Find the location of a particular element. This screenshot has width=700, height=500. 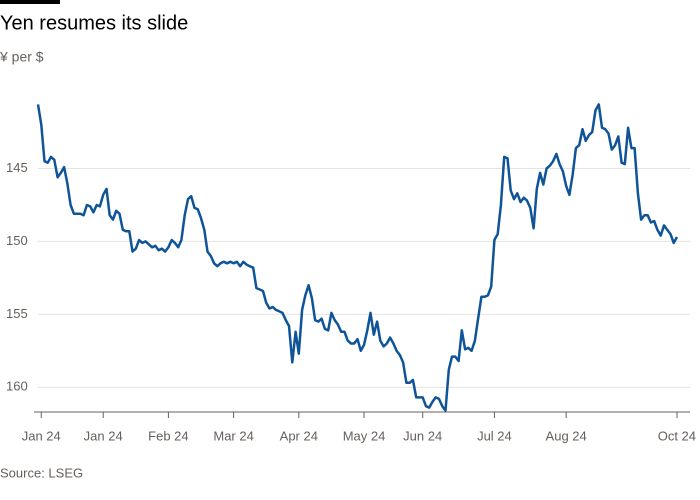

x-tick-label: Jul 24 is located at coordinates (494, 435).